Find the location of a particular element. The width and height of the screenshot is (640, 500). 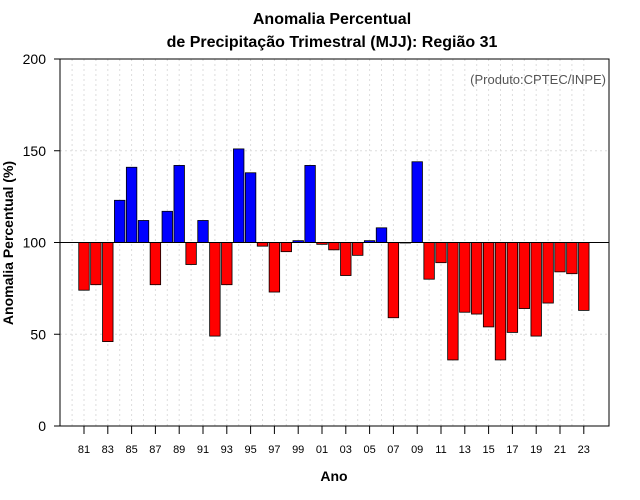

x-tick-label: 01 is located at coordinates (322, 450).